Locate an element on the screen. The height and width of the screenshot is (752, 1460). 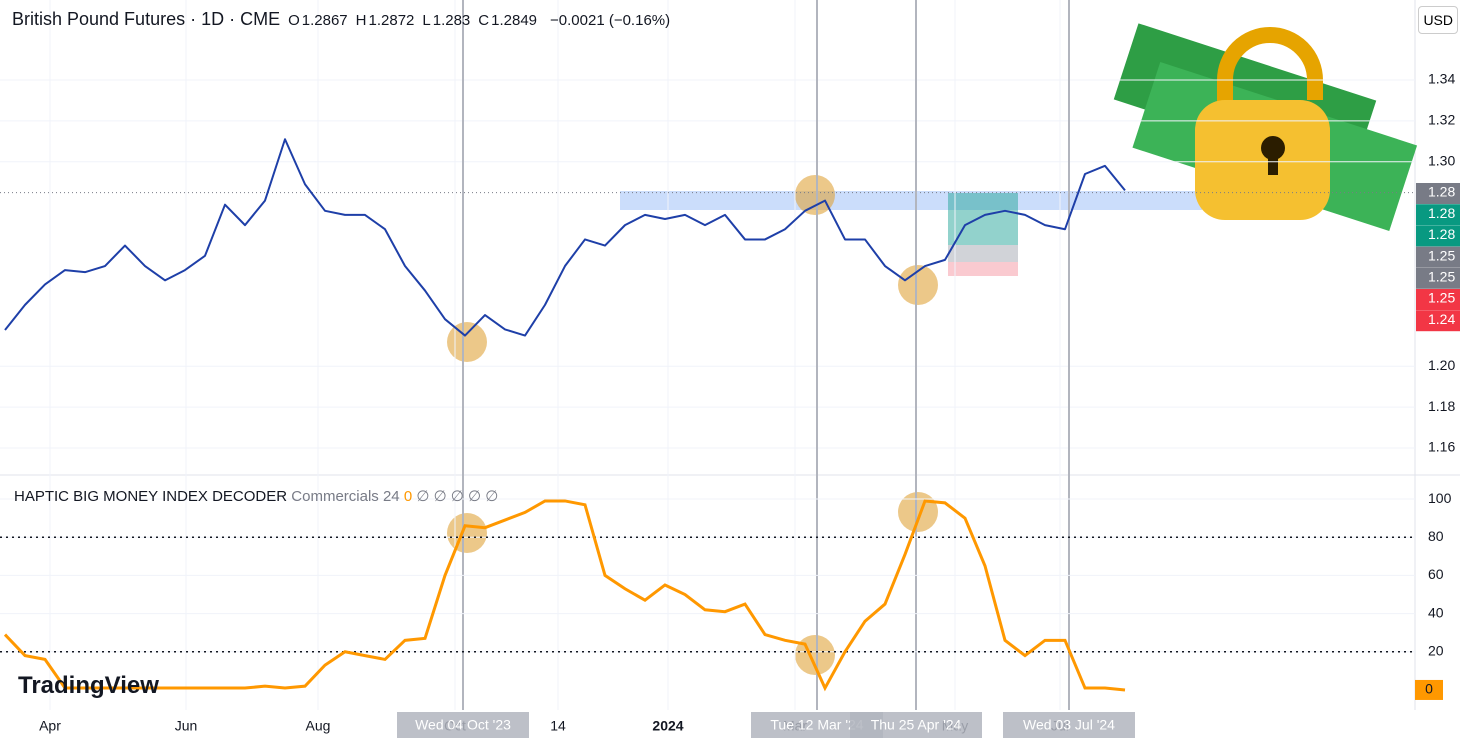
last-value-box is located at coordinates (1429, 689).